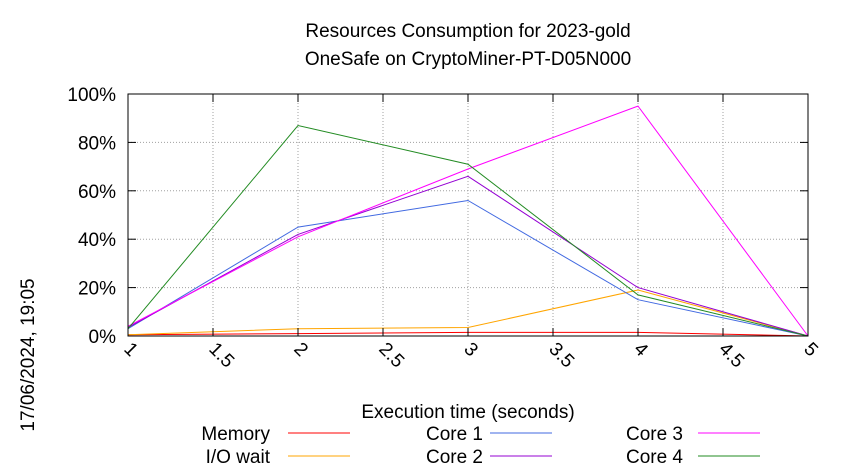 This screenshot has height=475, width=850. I want to click on x-tick-label: 5, so click(810, 350).